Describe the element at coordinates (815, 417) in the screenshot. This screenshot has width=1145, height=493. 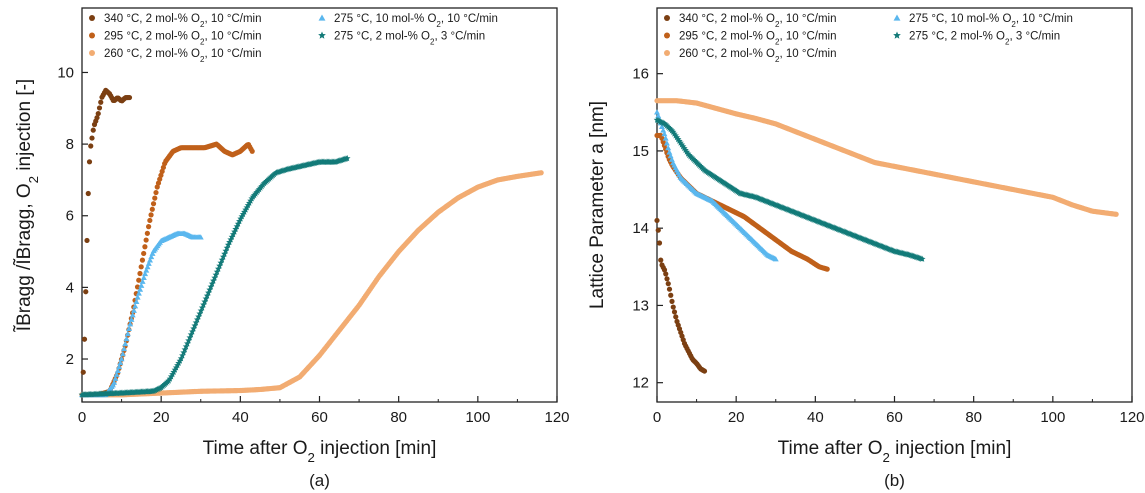
I see `x-tick-label: 40` at that location.